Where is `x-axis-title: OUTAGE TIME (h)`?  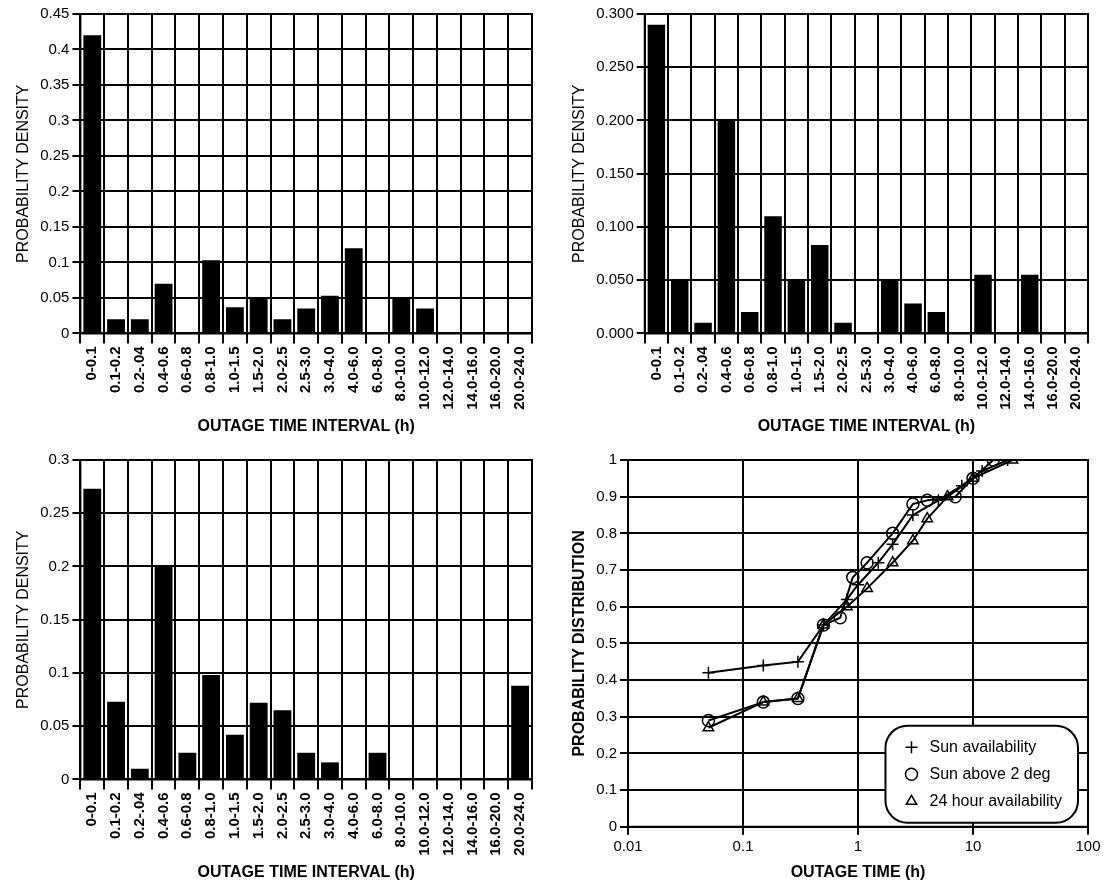
x-axis-title: OUTAGE TIME (h) is located at coordinates (858, 871).